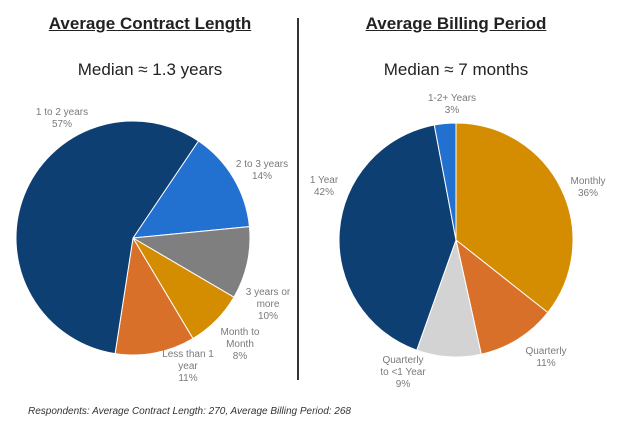 Image resolution: width=628 pixels, height=445 pixels. I want to click on slice-label-0-0: 2 to 3 years 14%, so click(262, 170).